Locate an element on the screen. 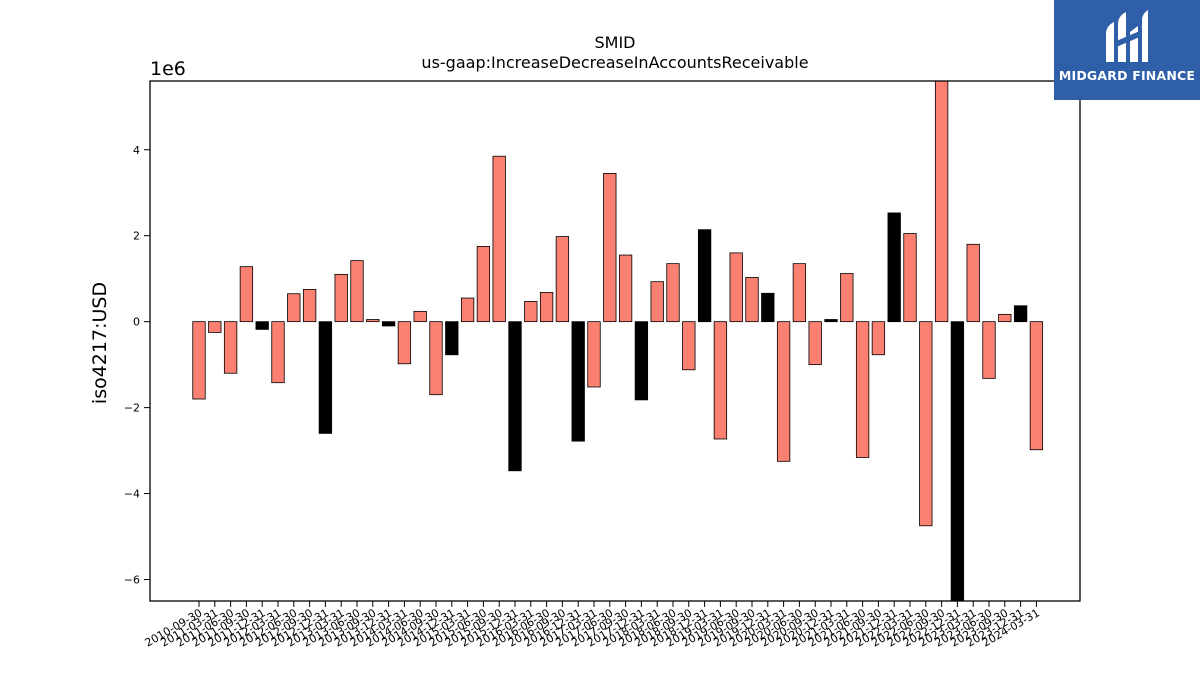 The height and width of the screenshot is (675, 1200). y-tick-label: 4 is located at coordinates (136, 150).